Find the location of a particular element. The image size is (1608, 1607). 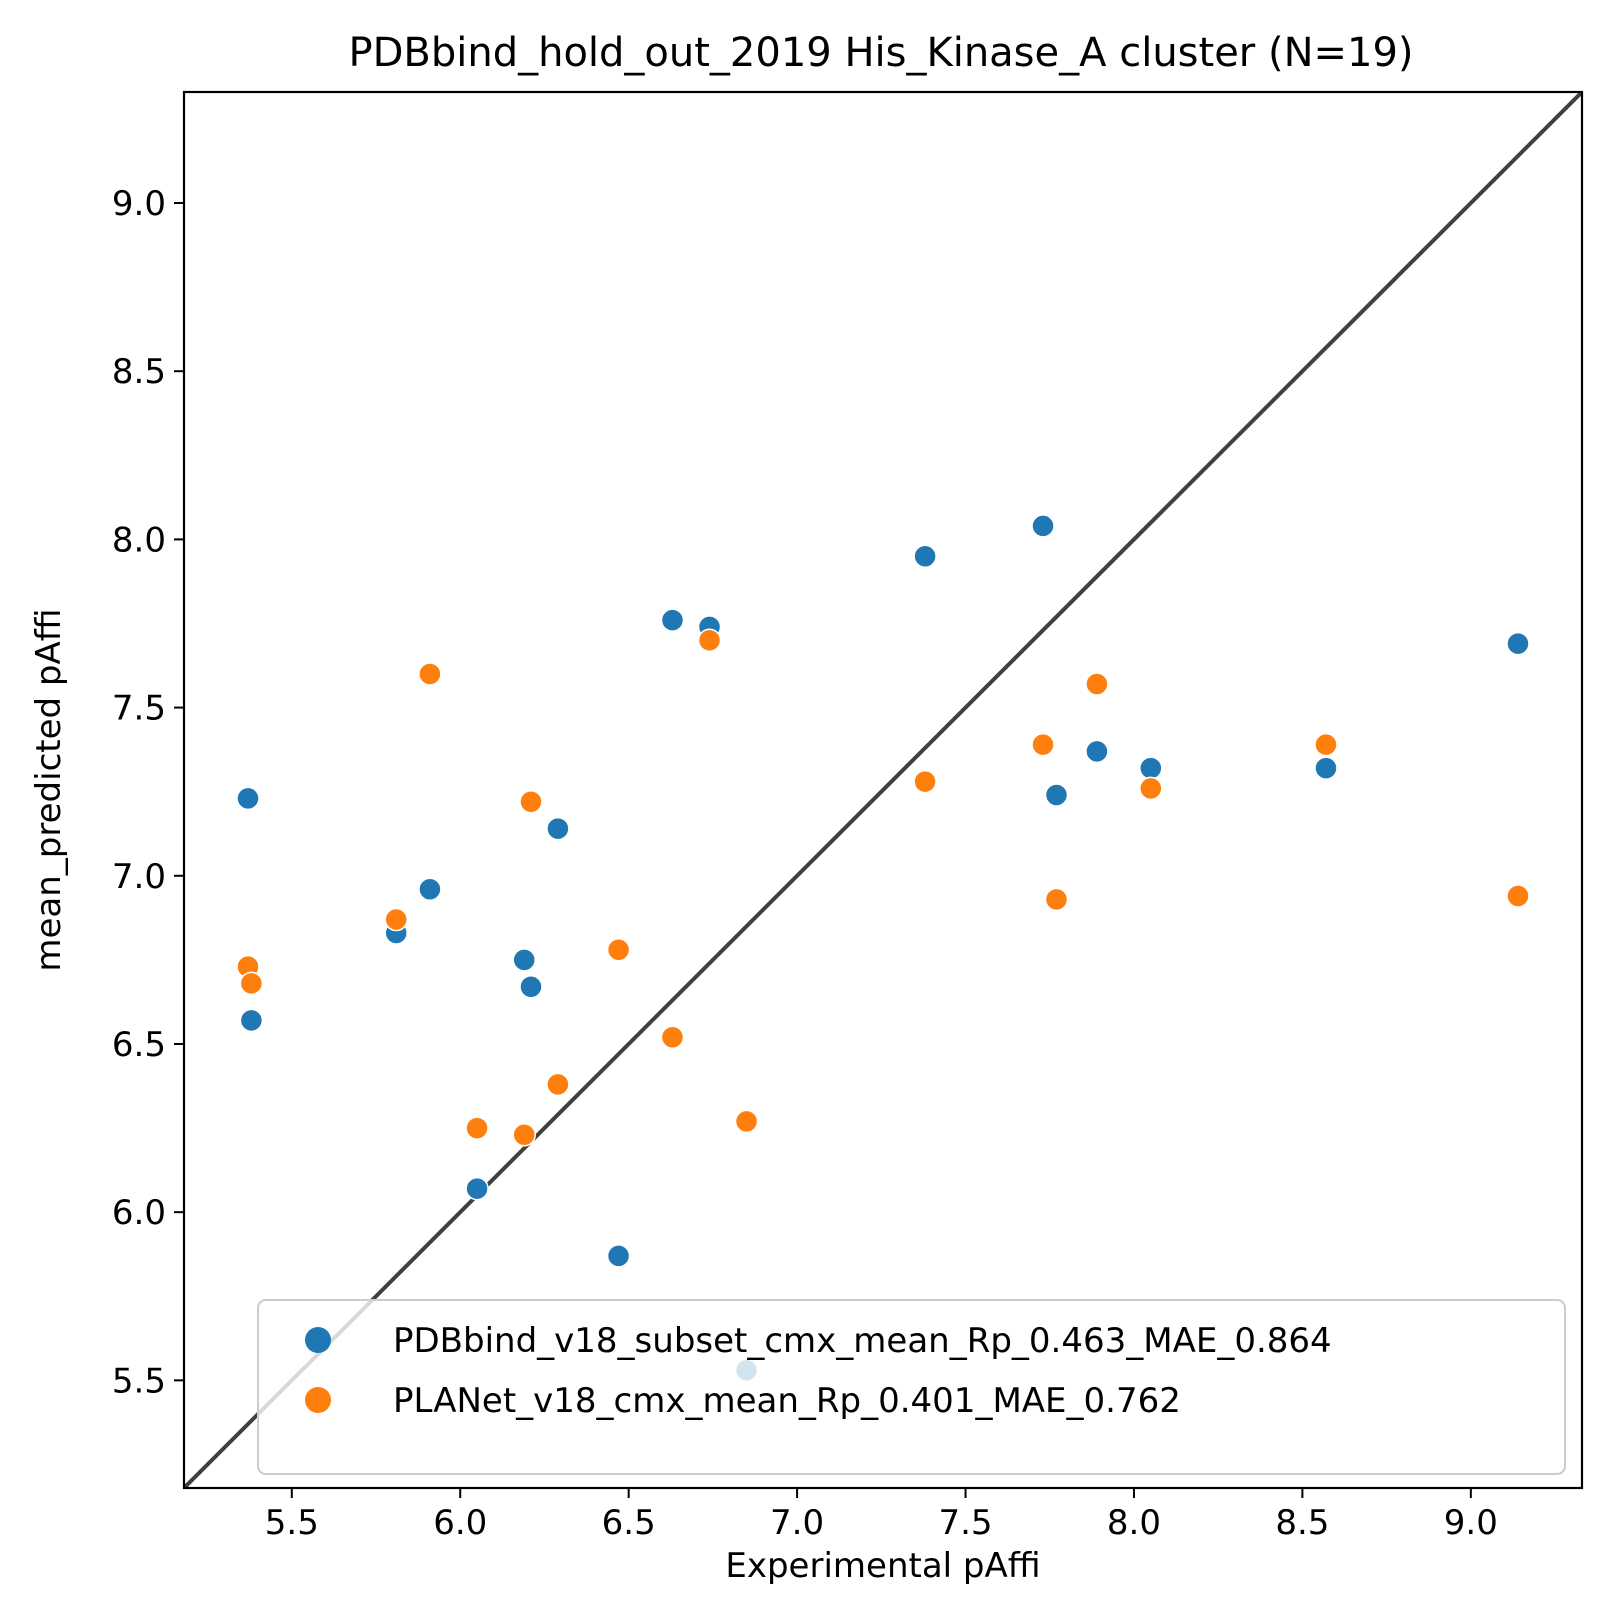

legend-box is located at coordinates (911, 1387).